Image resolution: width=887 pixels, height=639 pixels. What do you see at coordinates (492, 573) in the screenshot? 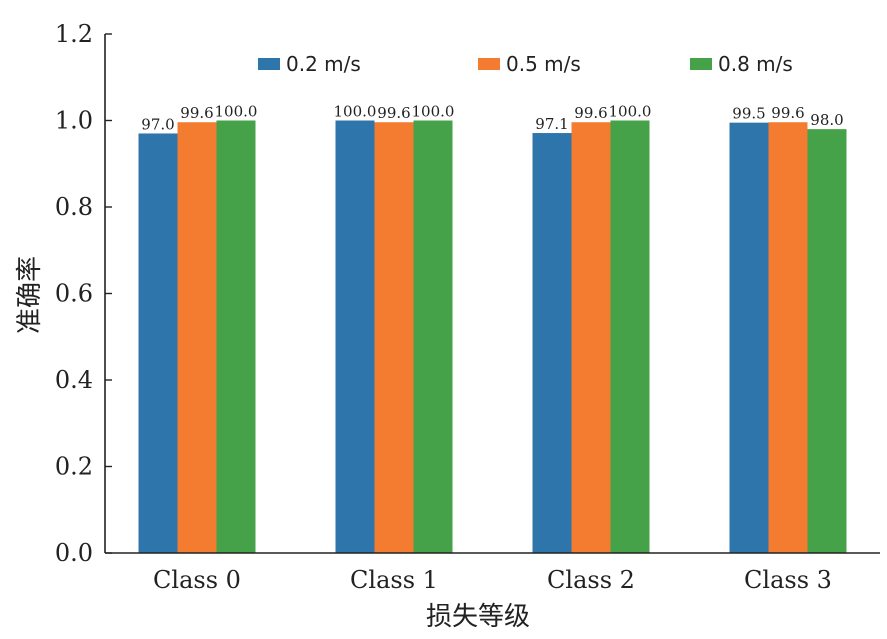
I see `x-axis: Class 0 Class 1 Class 2 Class 3` at bounding box center [492, 573].